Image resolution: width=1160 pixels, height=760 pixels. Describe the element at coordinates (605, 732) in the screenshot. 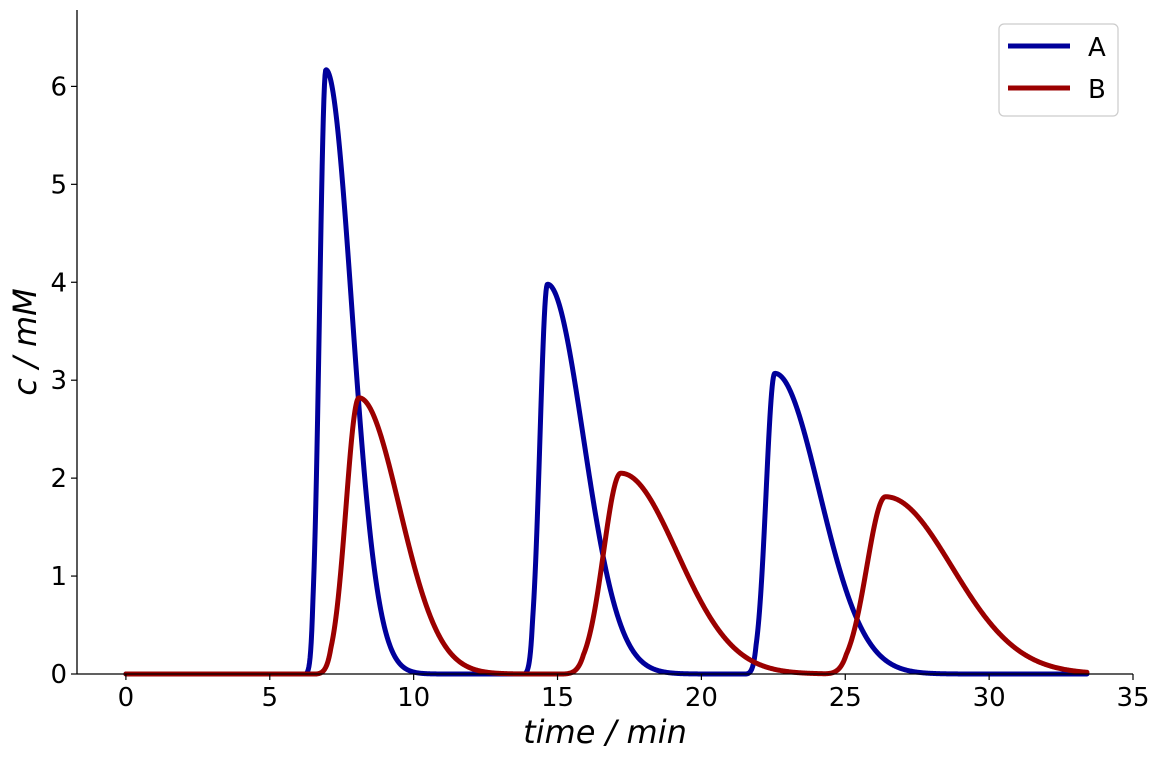

I see `x-axis-label: time / min` at that location.